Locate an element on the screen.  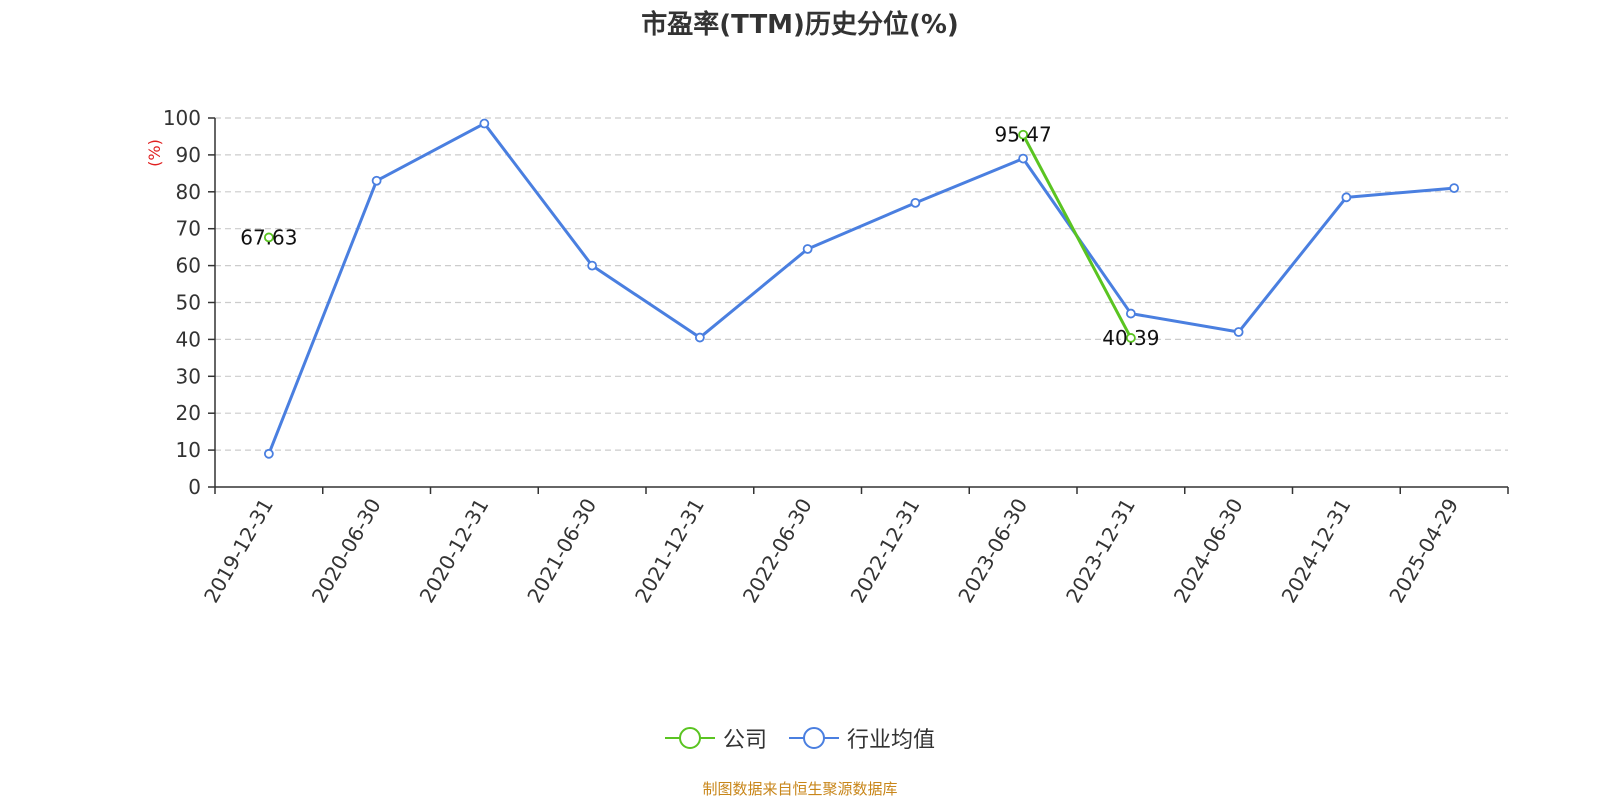
x-tick-label: 2023-12-31 is located at coordinates (1100, 550).